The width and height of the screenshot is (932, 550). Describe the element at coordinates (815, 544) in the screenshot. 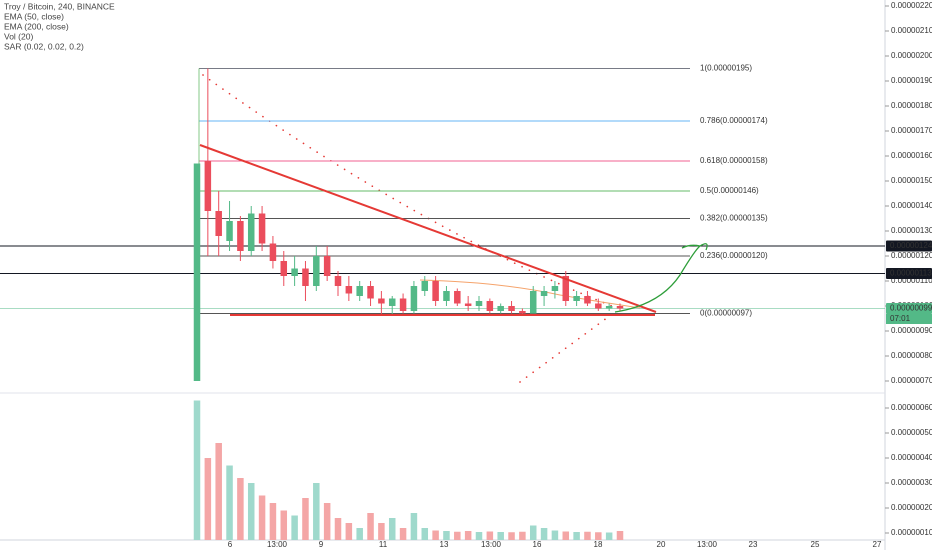

I see `x-tick-label: 25` at that location.